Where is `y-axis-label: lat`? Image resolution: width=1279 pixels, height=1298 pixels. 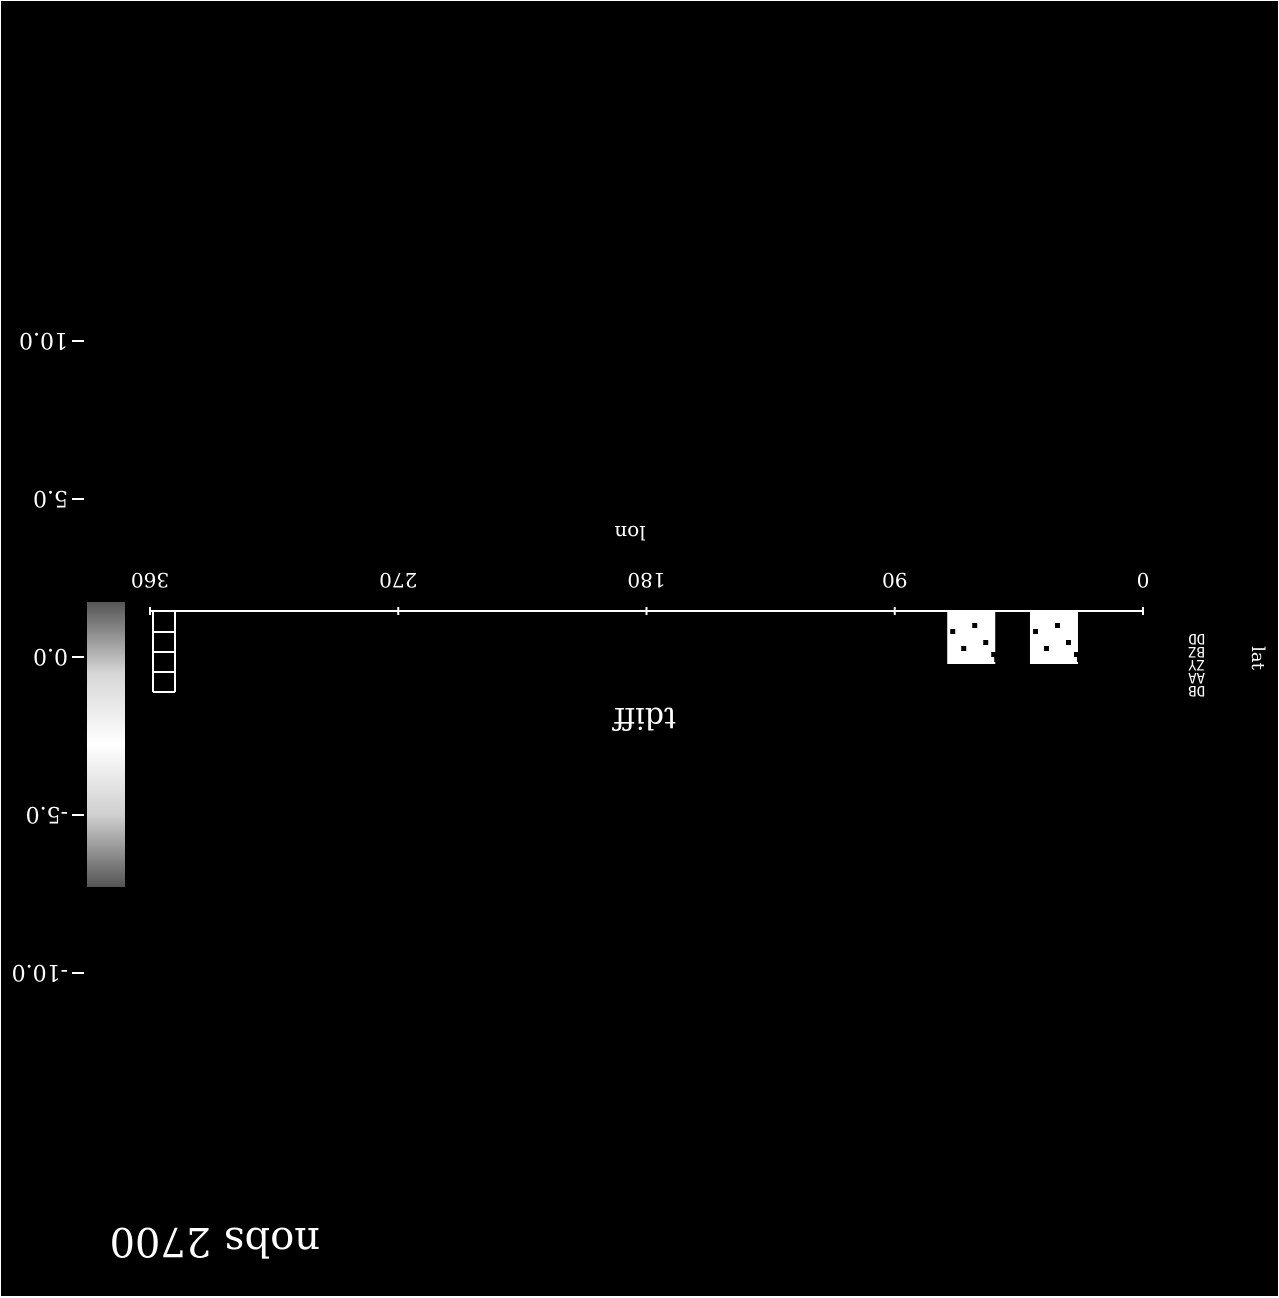 y-axis-label: lat is located at coordinates (1257, 658).